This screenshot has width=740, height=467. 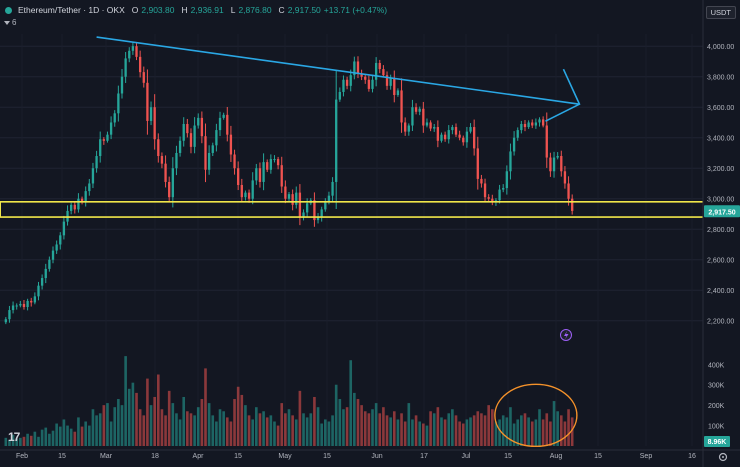 I want to click on low-label: L, so click(x=233, y=10).